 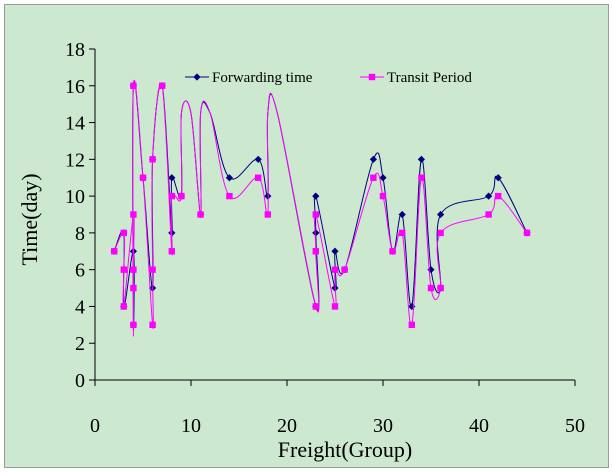 What do you see at coordinates (262, 78) in the screenshot?
I see `legend-label: Forwarding time` at bounding box center [262, 78].